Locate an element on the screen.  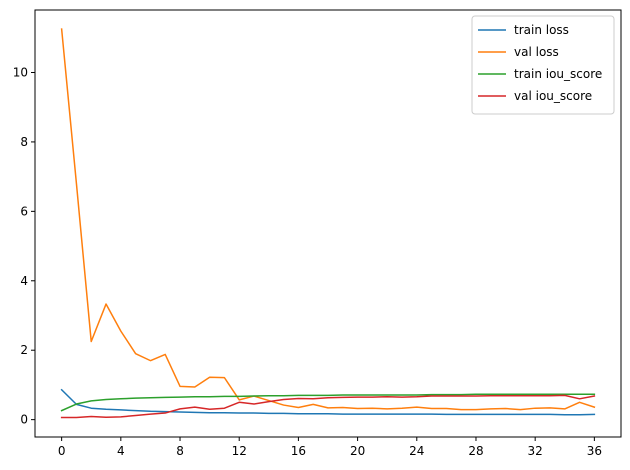
x-tick-label: 24 is located at coordinates (416, 451).